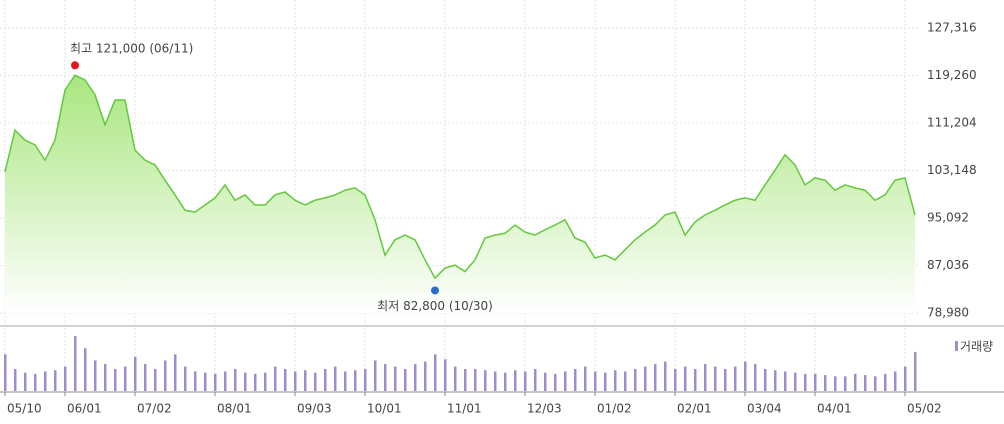 The height and width of the screenshot is (424, 1004). I want to click on x-tick-label: 12/03, so click(544, 409).